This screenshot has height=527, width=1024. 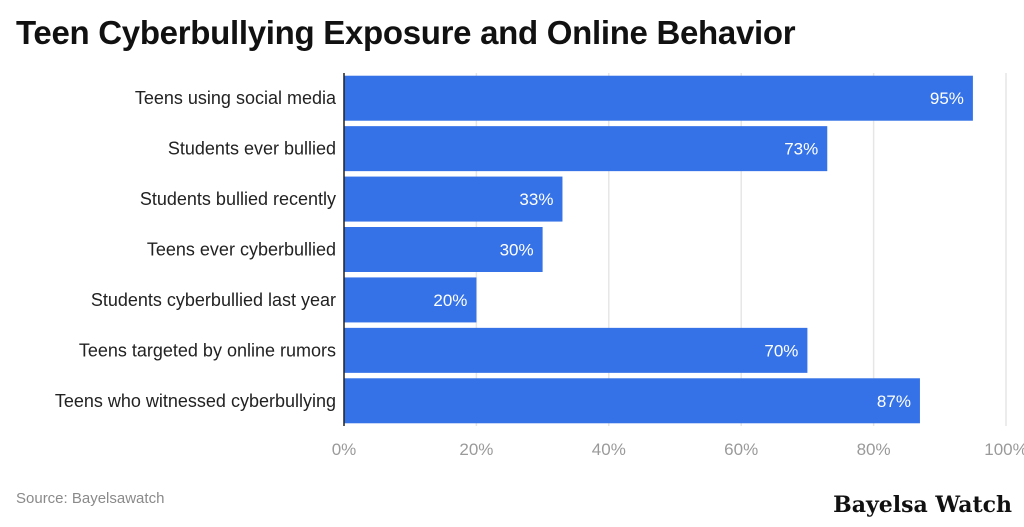 What do you see at coordinates (609, 449) in the screenshot?
I see `x-tick-label: 40%` at bounding box center [609, 449].